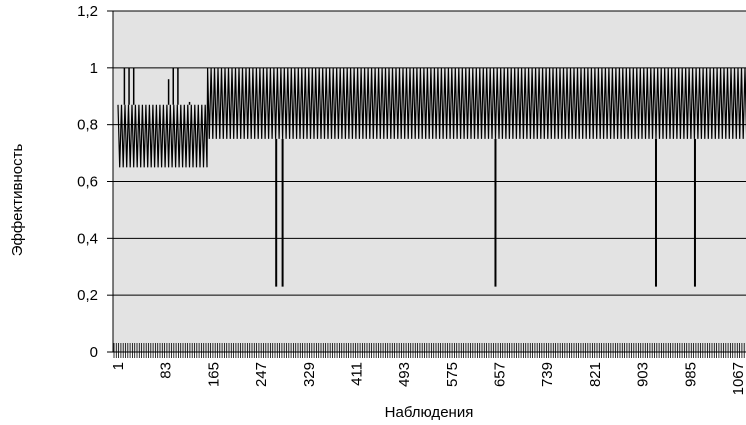 Image resolution: width=746 pixels, height=425 pixels. Describe the element at coordinates (166, 370) in the screenshot. I see `x-tick-label: 83` at that location.